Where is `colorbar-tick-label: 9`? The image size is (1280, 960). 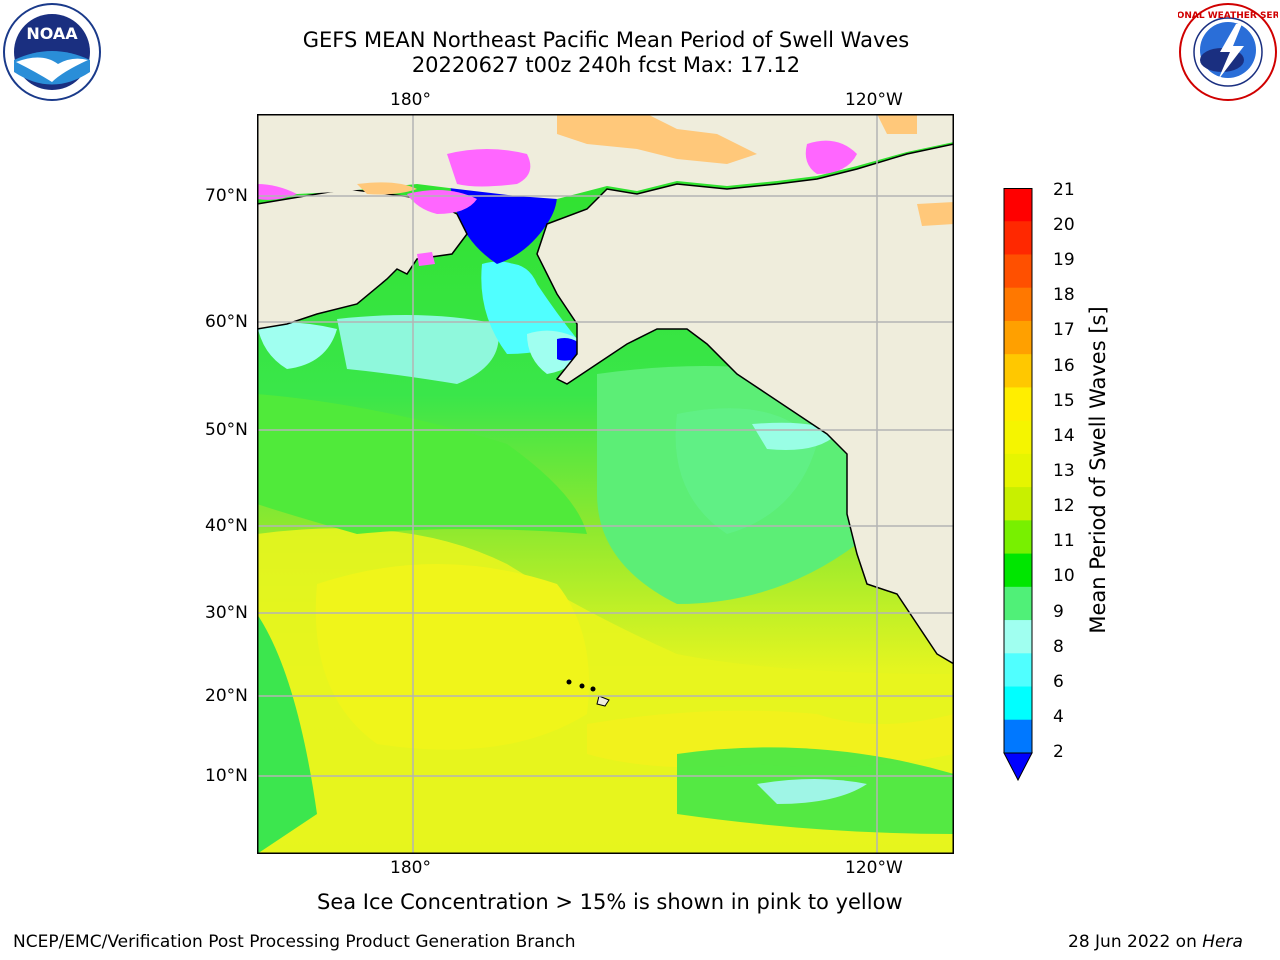 colorbar-tick-label: 9 is located at coordinates (1058, 612).